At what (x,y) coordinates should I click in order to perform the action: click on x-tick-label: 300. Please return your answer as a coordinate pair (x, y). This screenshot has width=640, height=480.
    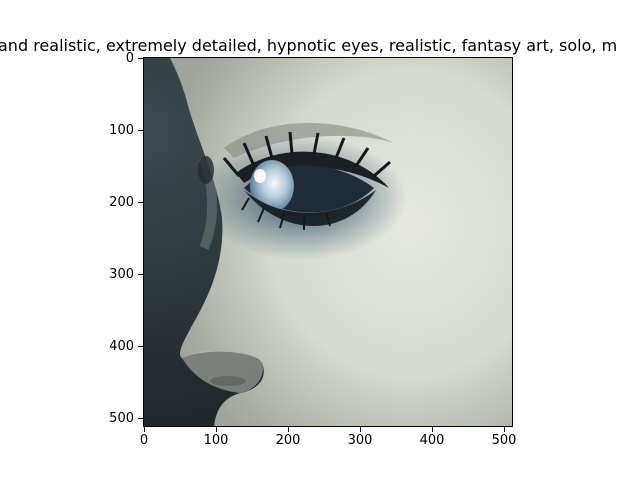
    Looking at the image, I should click on (360, 440).